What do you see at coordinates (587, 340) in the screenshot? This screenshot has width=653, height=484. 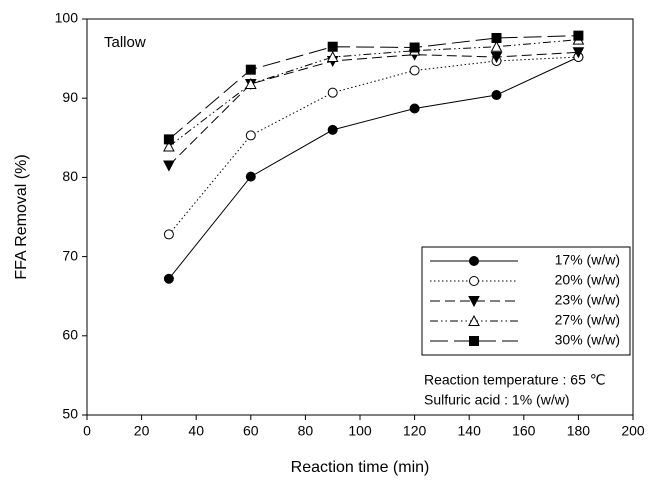 I see `legend-label: 30% (w/w)` at bounding box center [587, 340].